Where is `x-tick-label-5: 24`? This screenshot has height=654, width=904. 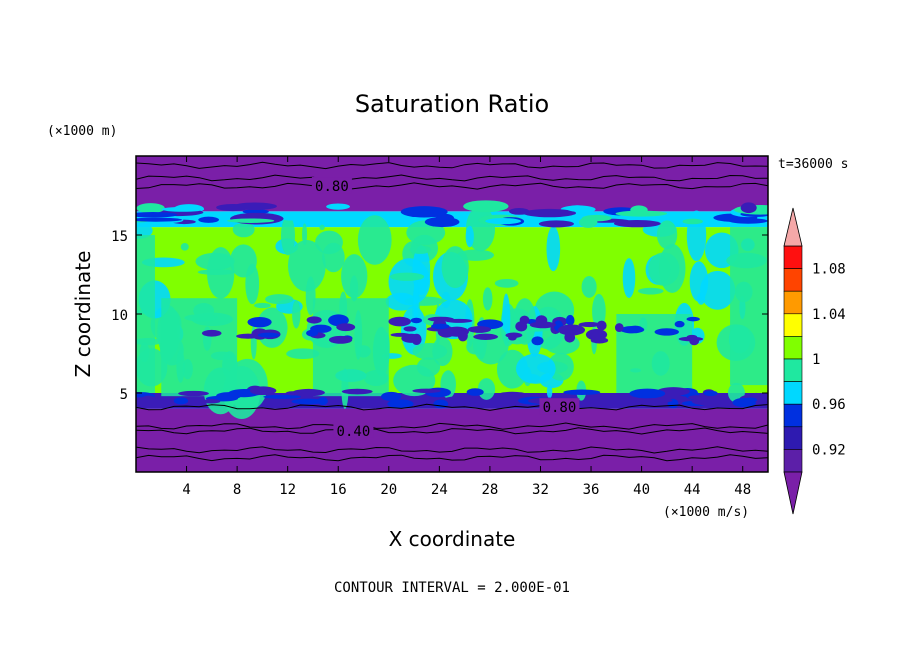
x-tick-label-5: 24 is located at coordinates (439, 490).